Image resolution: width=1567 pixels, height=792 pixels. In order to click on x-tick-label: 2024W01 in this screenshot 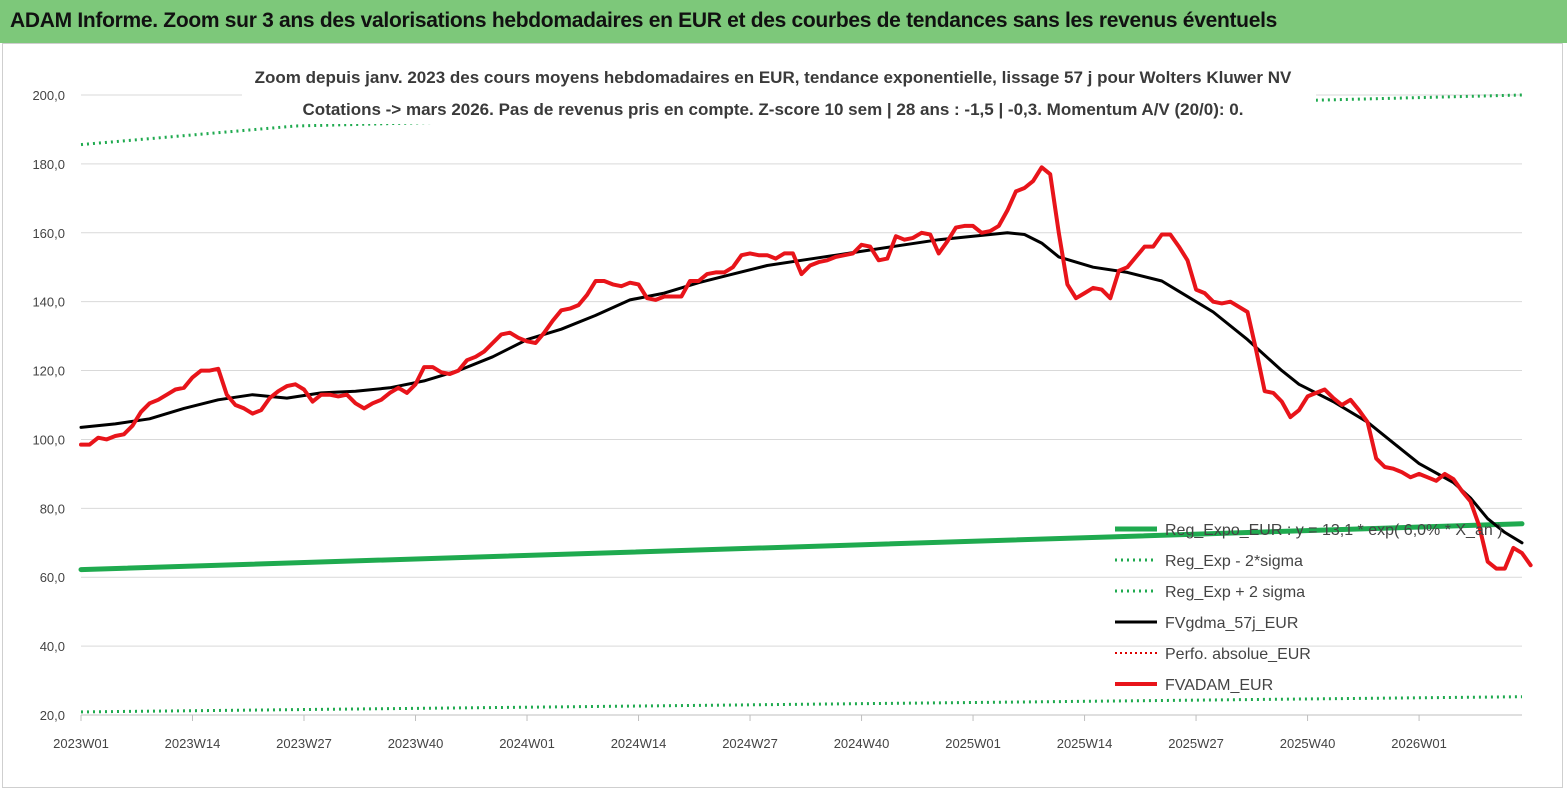, I will do `click(527, 743)`.